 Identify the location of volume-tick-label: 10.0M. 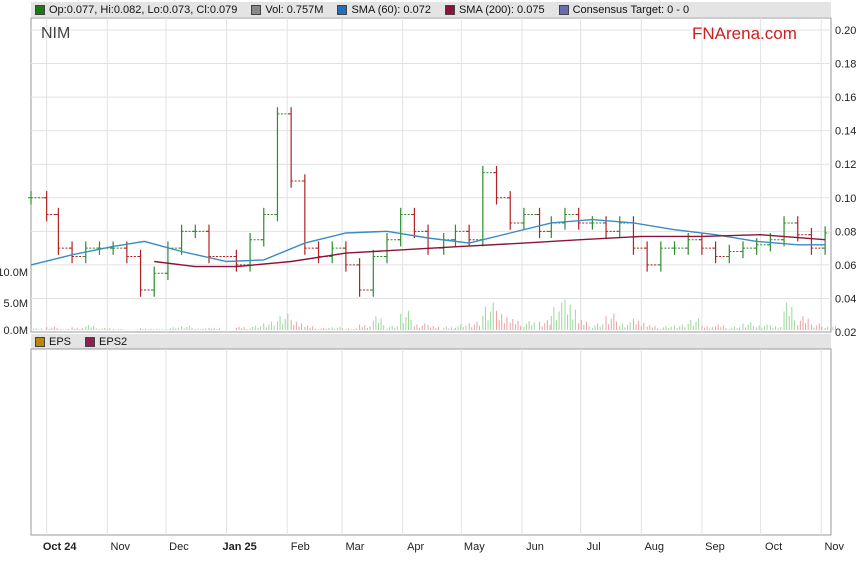
(14, 273).